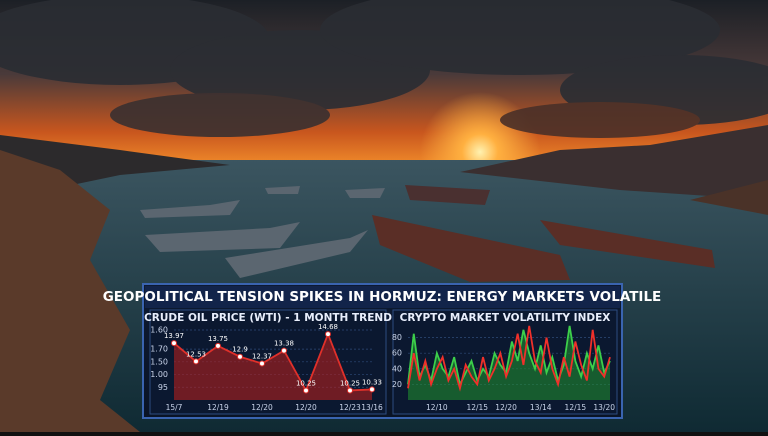 This screenshot has width=768, height=436. Describe the element at coordinates (397, 368) in the screenshot. I see `y-tick-label: 40` at that location.